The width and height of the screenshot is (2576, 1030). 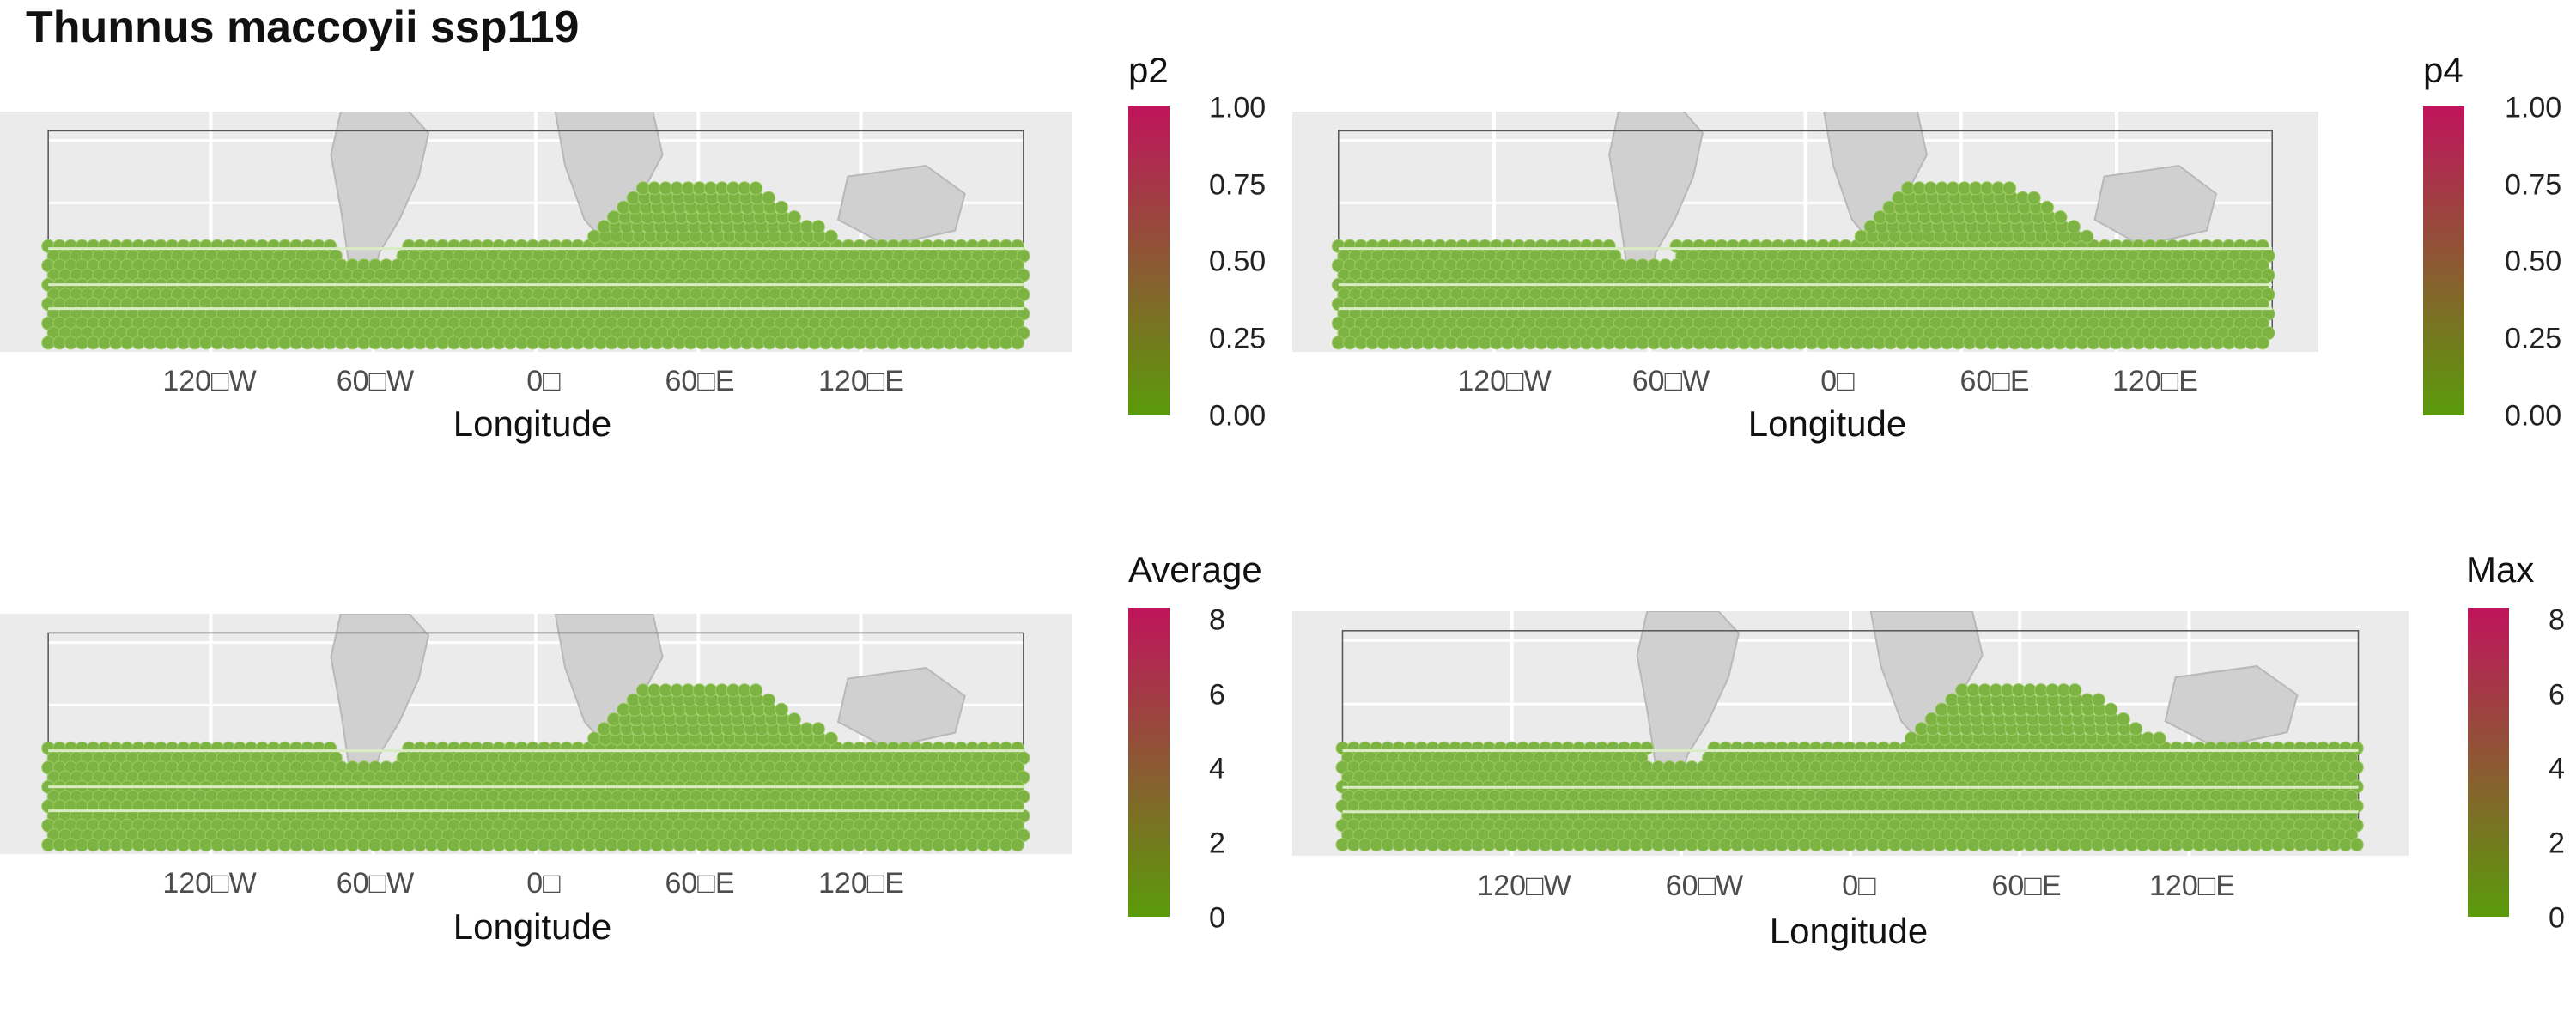 I want to click on legend-title: Max, so click(x=2500, y=569).